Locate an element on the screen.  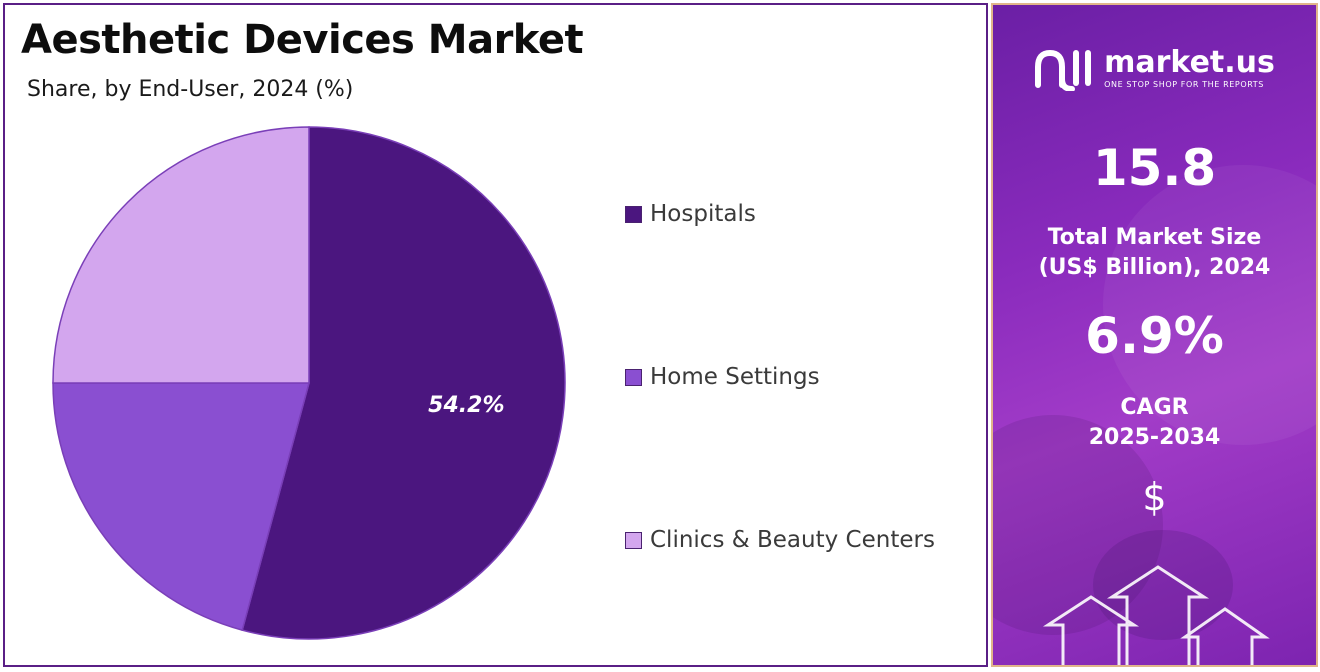
pie-slice-clinics-beauty-centers is located at coordinates (181, 255).